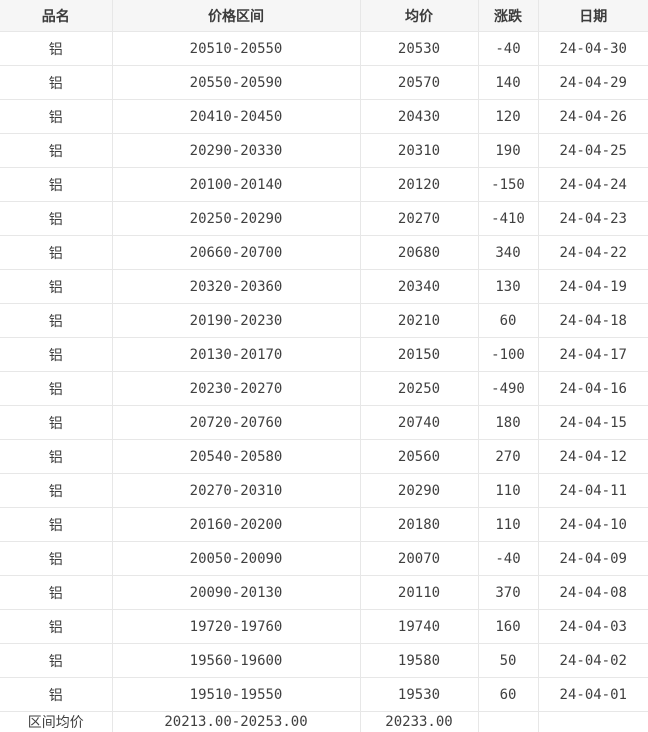  Describe the element at coordinates (419, 252) in the screenshot. I see `cell-avg: 20680` at that location.